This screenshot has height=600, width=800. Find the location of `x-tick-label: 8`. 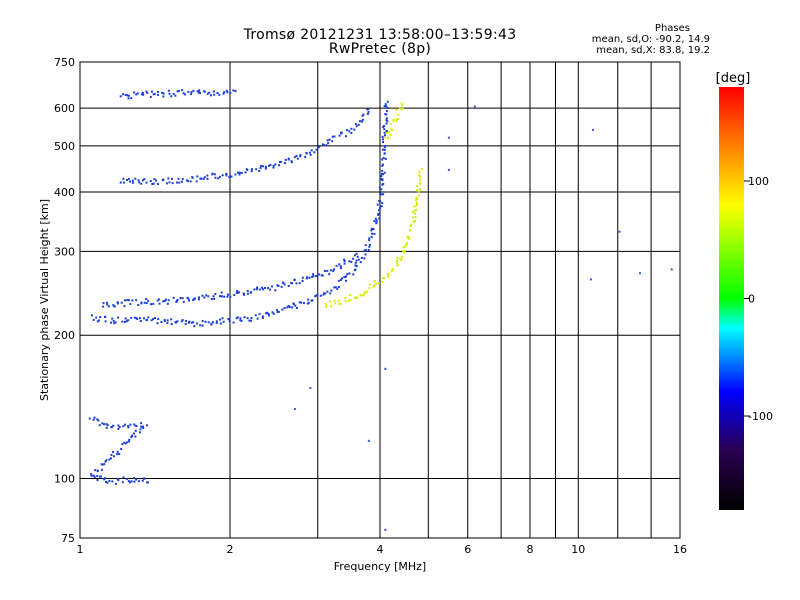

x-tick-label: 8 is located at coordinates (530, 549).